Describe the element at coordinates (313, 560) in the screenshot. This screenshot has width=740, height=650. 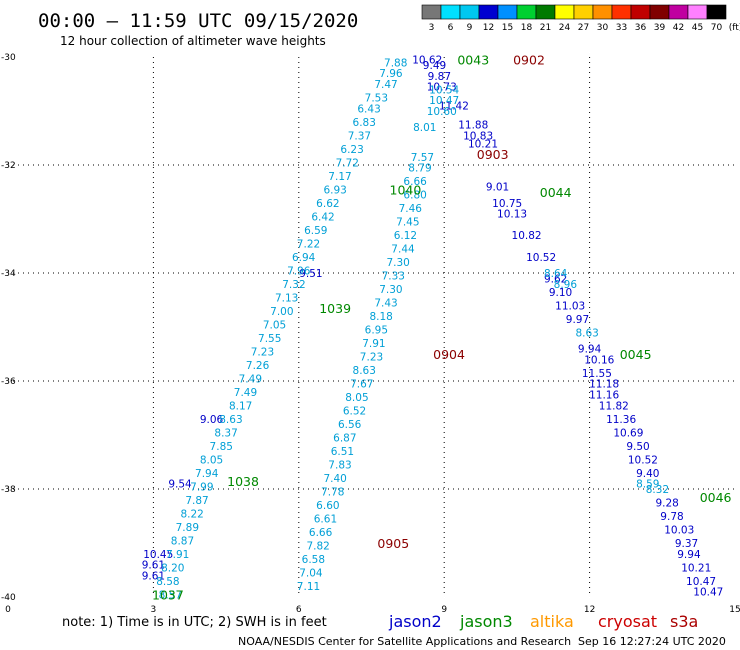
I see `wave-height-label: 6.58` at that location.